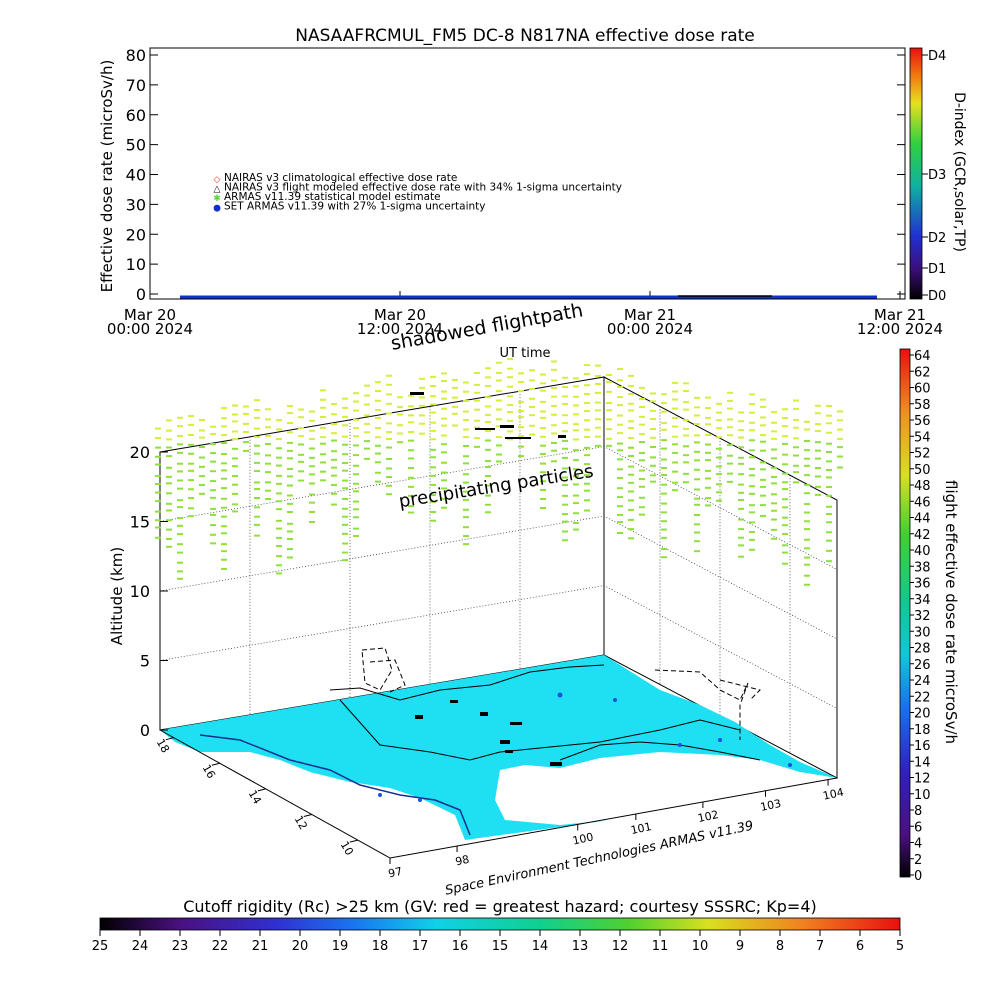  I want to click on flightpath-shadow, so click(561, 693).